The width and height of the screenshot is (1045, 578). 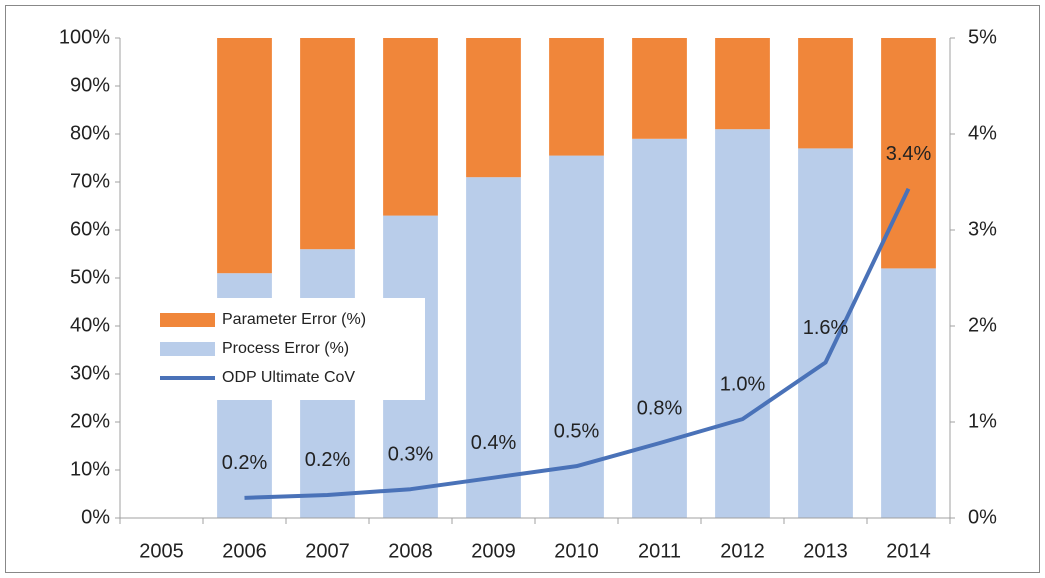 I want to click on y2-tick-label: 0%, so click(x=982, y=517).